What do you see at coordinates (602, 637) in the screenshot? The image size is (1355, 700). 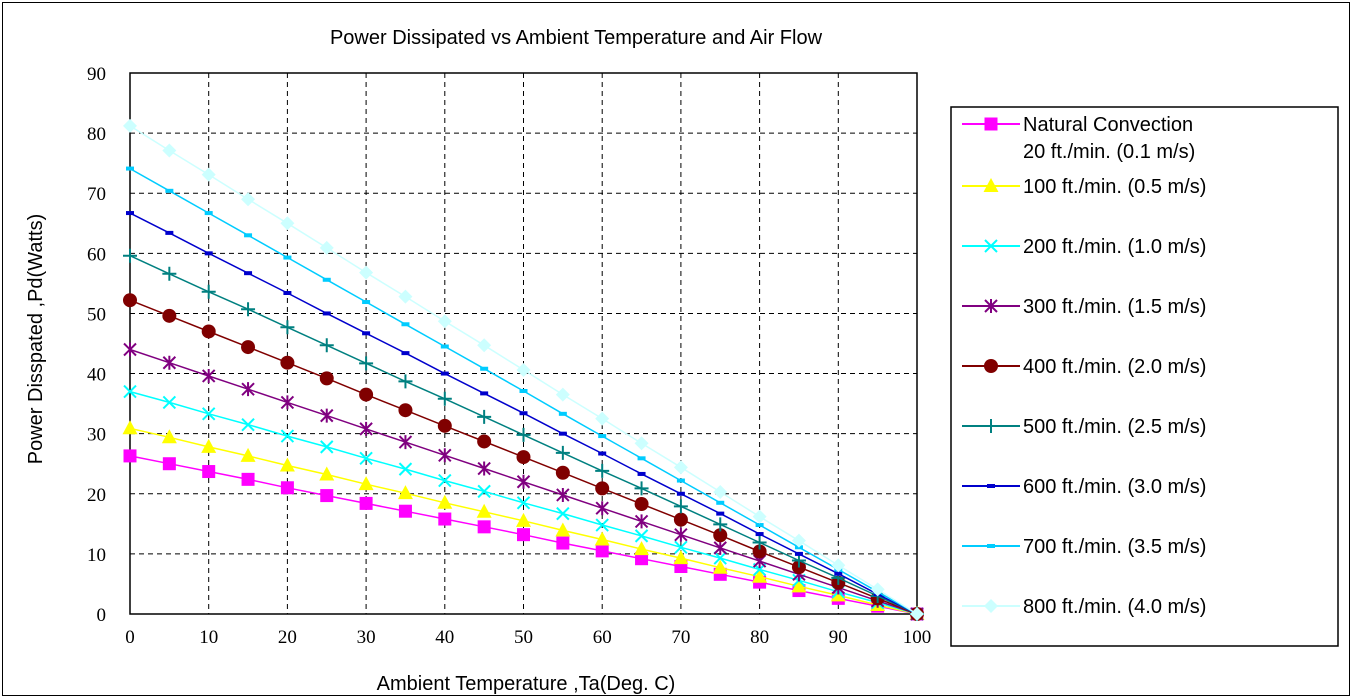 I see `x-tick-label: 60` at bounding box center [602, 637].